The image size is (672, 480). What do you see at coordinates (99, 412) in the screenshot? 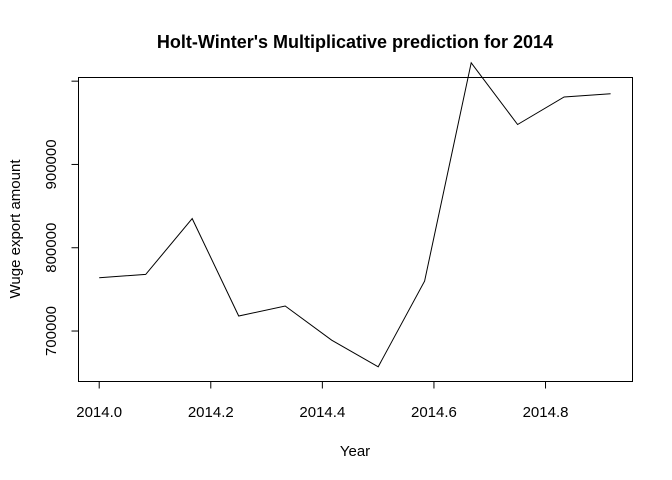
I see `x-tick-label: 2014.0` at bounding box center [99, 412].